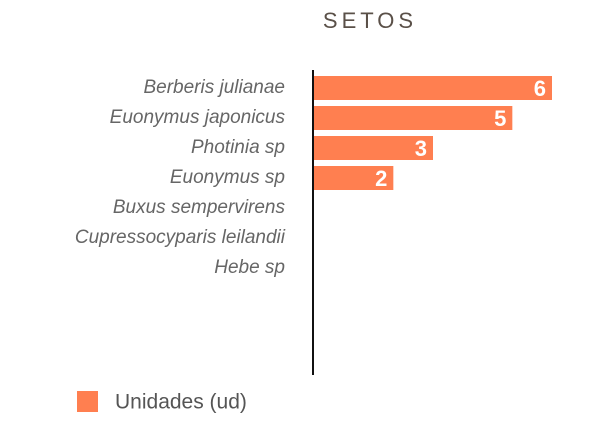  I want to click on category-label: Euonymus japonicus, so click(198, 117).